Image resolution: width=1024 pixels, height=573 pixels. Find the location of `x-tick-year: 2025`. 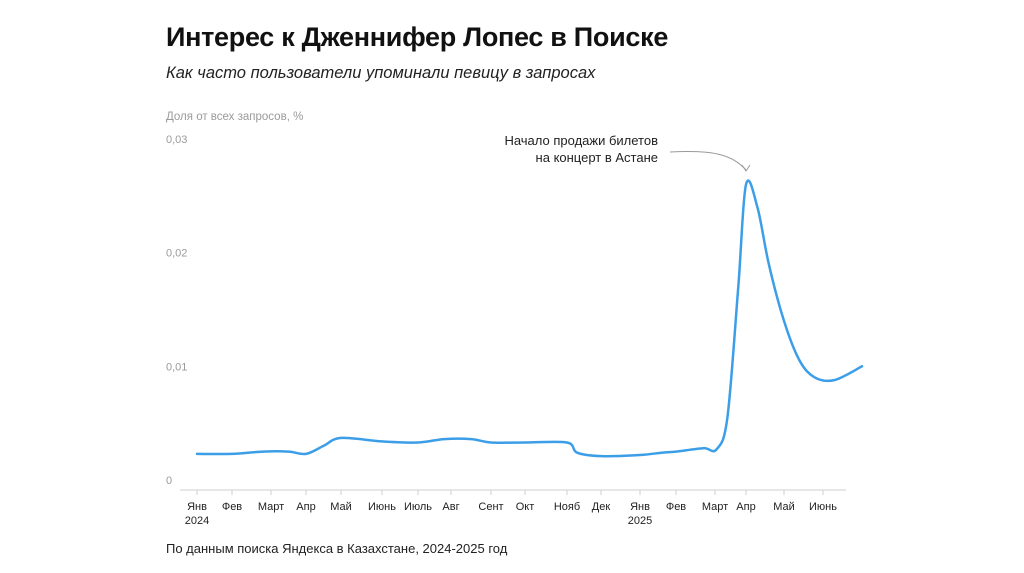

x-tick-year: 2025 is located at coordinates (640, 521).